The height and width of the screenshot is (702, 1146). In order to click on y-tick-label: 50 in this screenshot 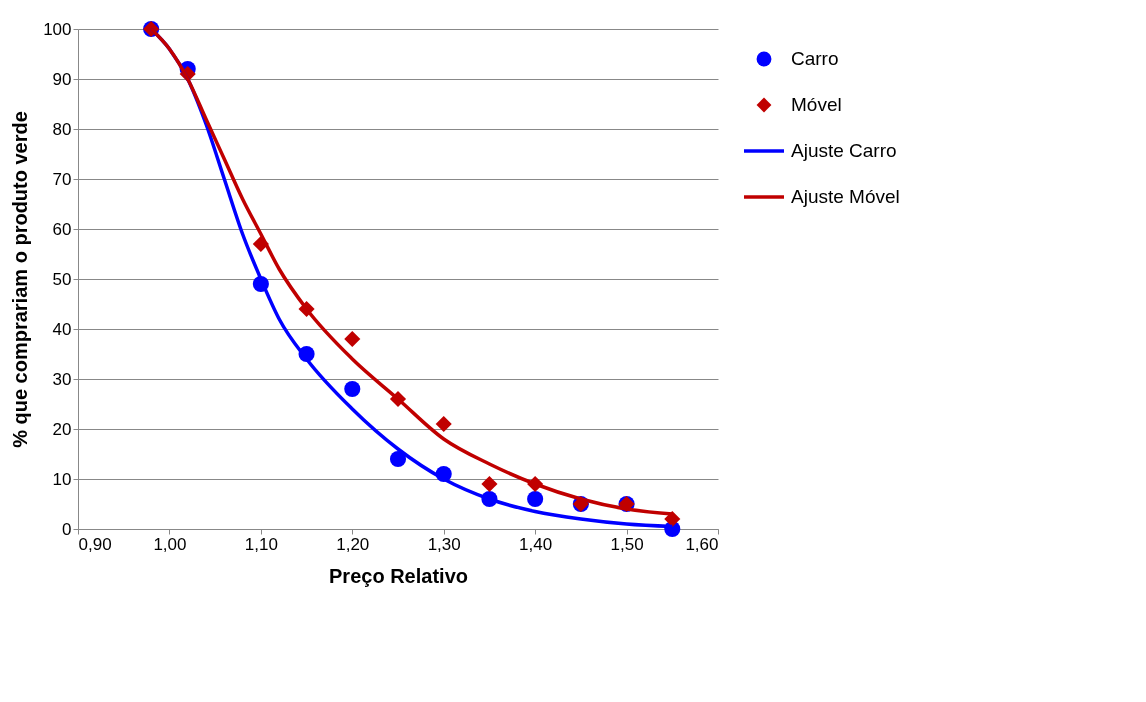, I will do `click(62, 279)`.